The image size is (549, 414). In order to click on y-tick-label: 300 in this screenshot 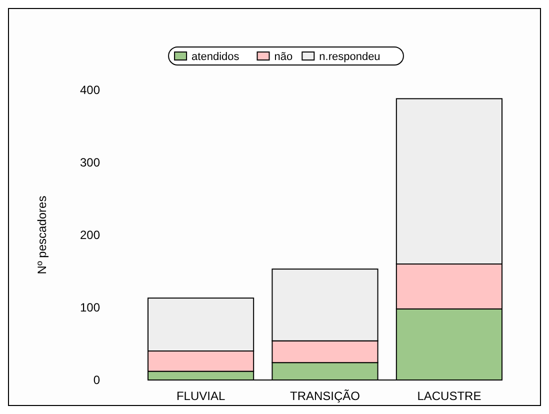, I will do `click(90, 163)`.